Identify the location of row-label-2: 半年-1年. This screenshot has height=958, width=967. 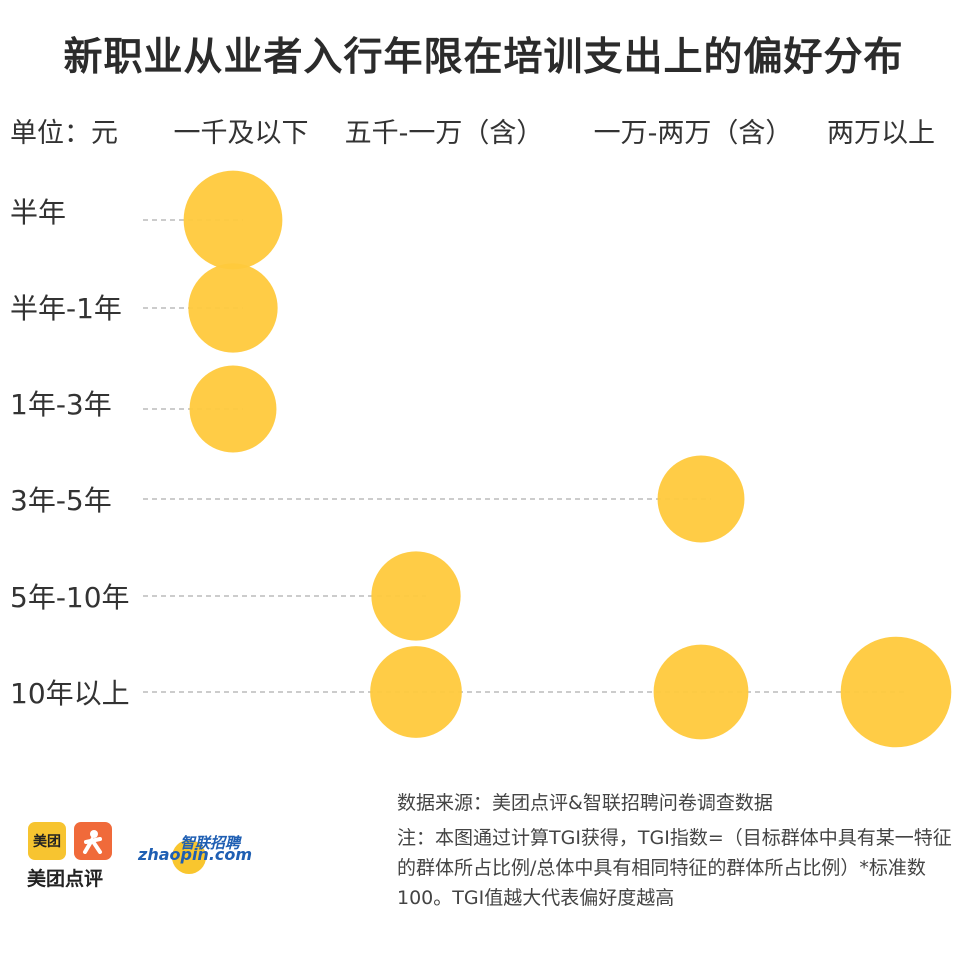
(66, 308).